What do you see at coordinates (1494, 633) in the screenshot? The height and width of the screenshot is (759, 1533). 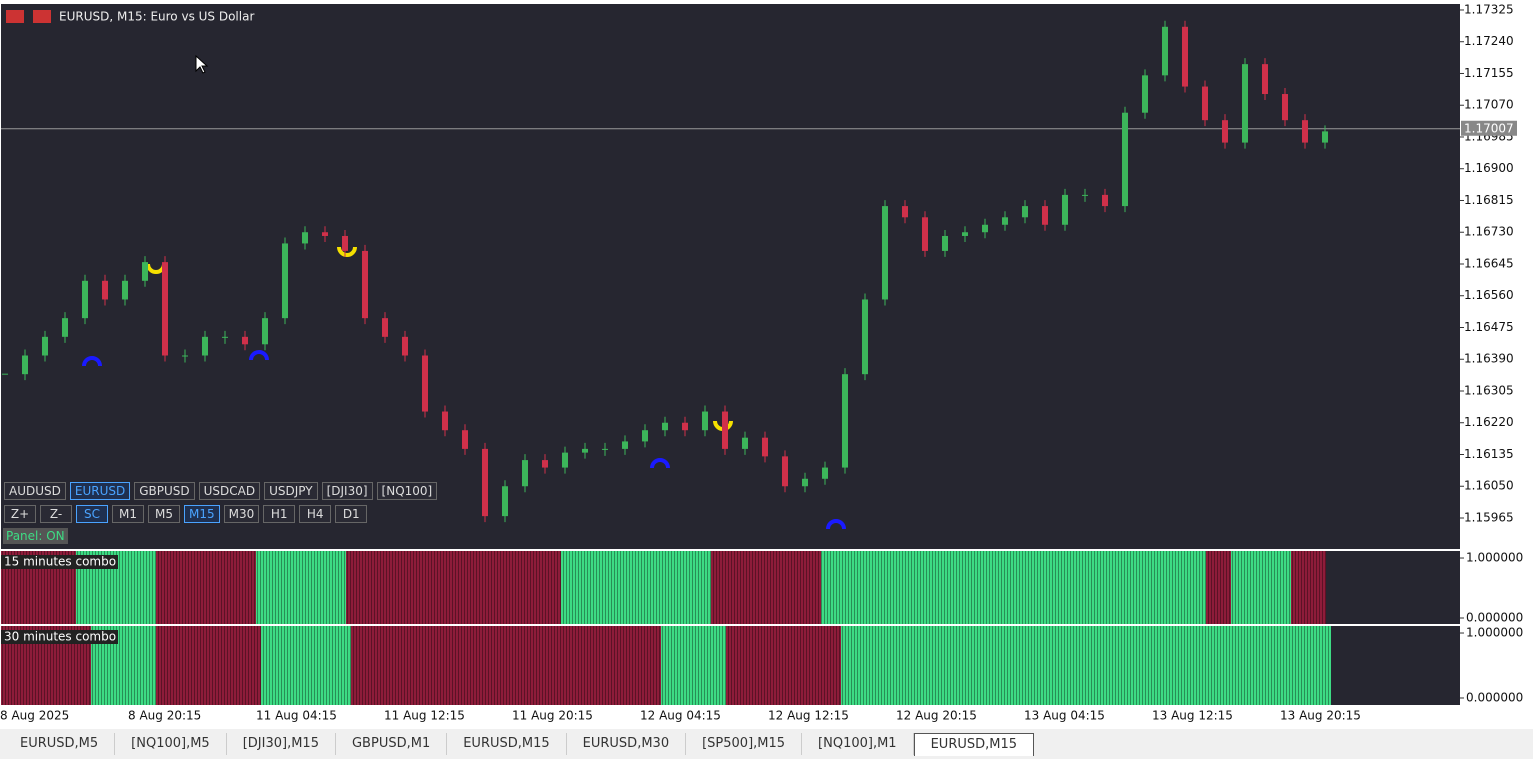 I see `y-tick-label: 1.000000` at bounding box center [1494, 633].